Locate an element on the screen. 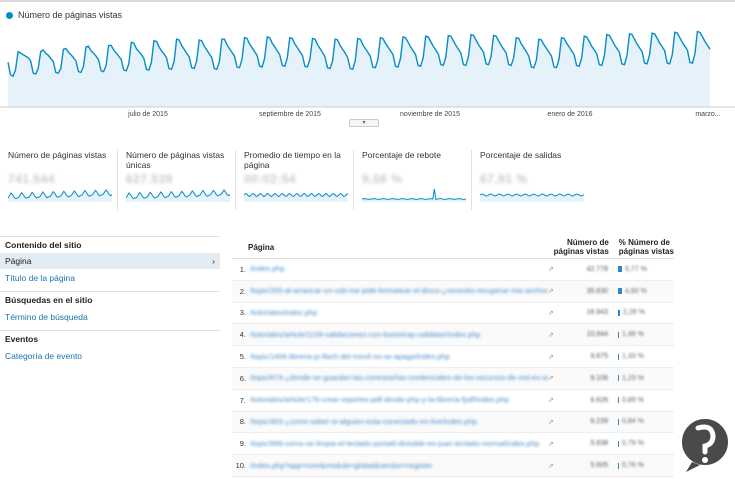 This screenshot has width=735, height=479. row-pct: 5,77 % is located at coordinates (644, 269).